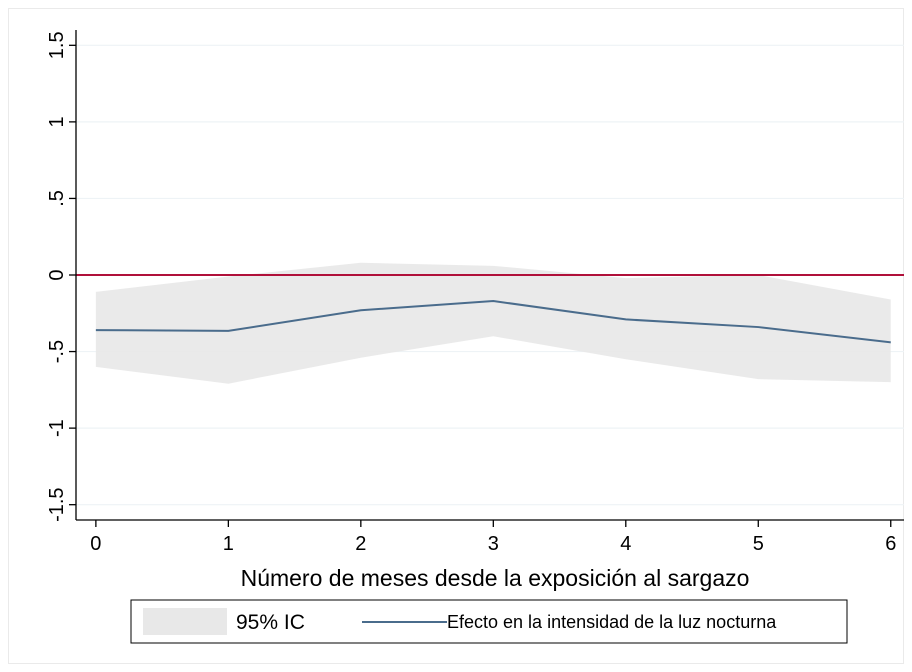 The width and height of the screenshot is (912, 672). Describe the element at coordinates (57, 45) in the screenshot. I see `y-tick-label-6: 1.5` at that location.